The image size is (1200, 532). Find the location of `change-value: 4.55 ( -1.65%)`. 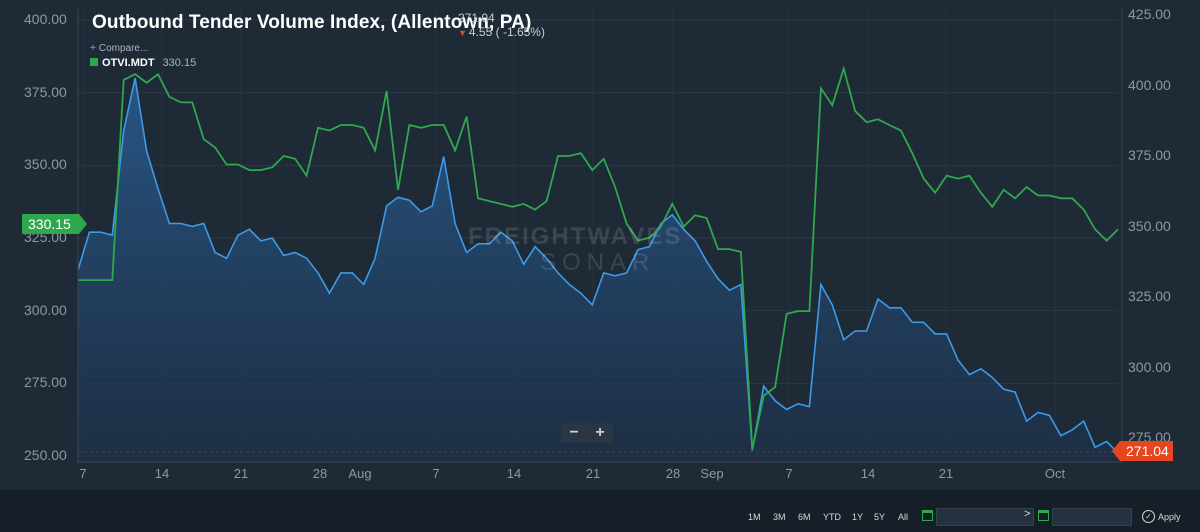

change-value: 4.55 ( -1.65%) is located at coordinates (506, 32).